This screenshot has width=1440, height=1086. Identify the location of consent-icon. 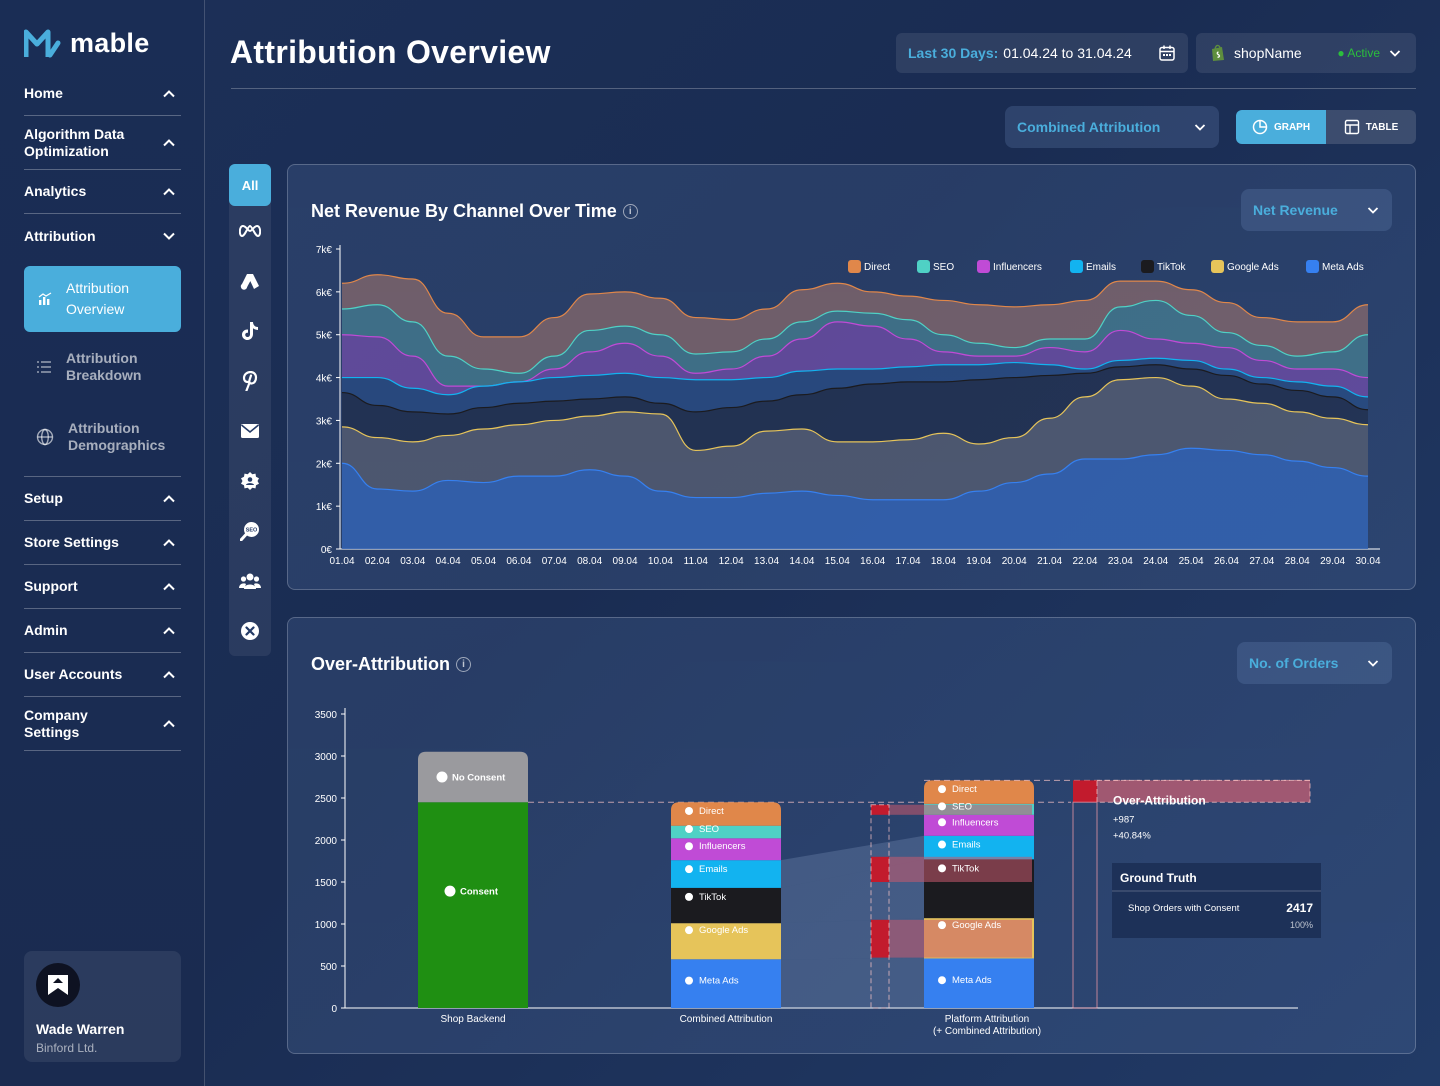
(450, 891).